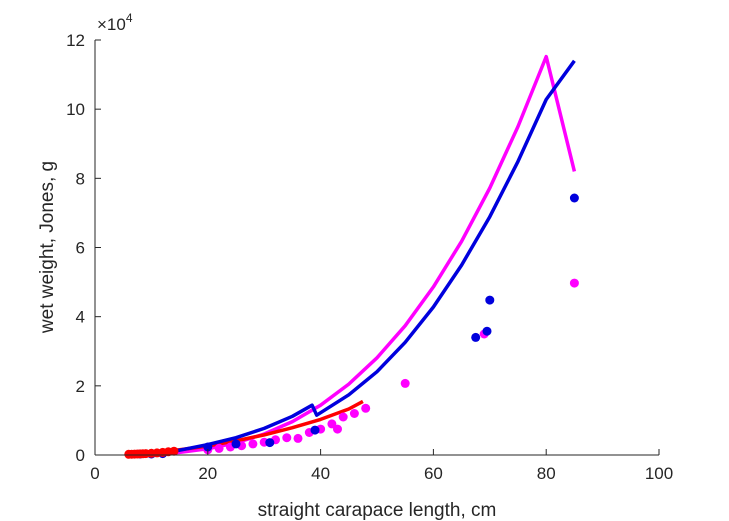 Image resolution: width=729 pixels, height=521 pixels. Describe the element at coordinates (75, 40) in the screenshot. I see `y-tick-label: 12` at that location.